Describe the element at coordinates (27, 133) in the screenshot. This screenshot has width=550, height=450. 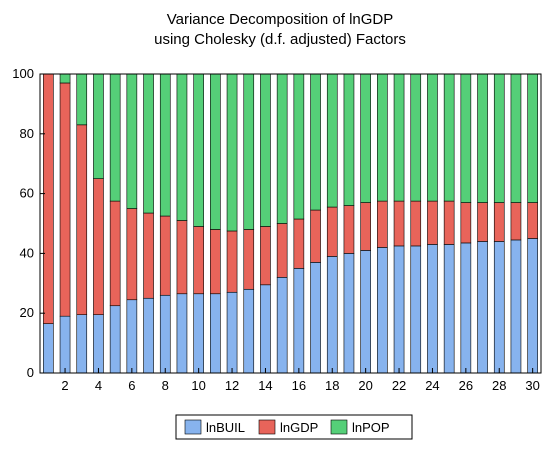
I see `y-tick-label: 80` at that location.